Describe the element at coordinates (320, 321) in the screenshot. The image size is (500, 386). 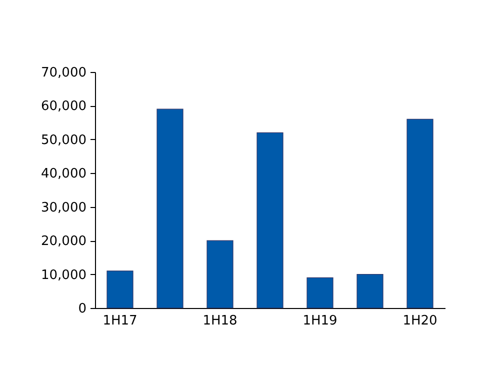
I see `x-tick-label: 1H19` at that location.